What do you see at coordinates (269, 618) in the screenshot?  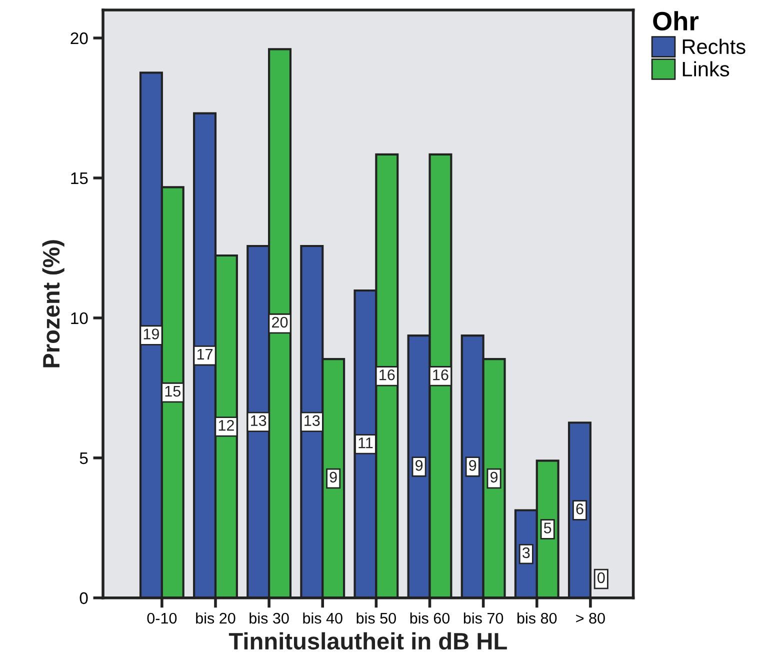 I see `x-tick-label: bis 30` at bounding box center [269, 618].